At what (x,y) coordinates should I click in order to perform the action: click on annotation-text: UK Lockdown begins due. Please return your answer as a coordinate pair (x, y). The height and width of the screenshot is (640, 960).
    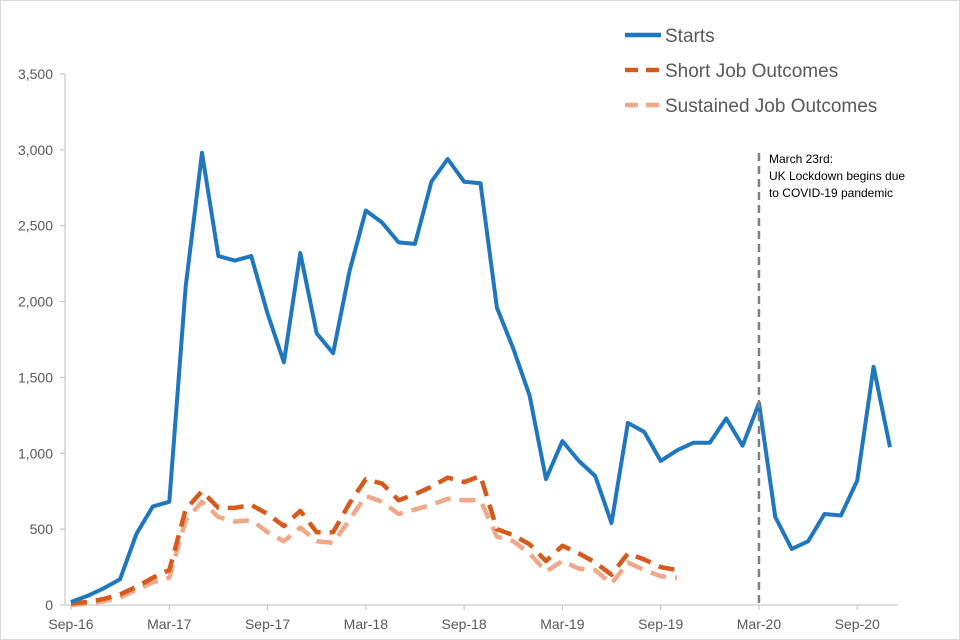
    Looking at the image, I should click on (837, 176).